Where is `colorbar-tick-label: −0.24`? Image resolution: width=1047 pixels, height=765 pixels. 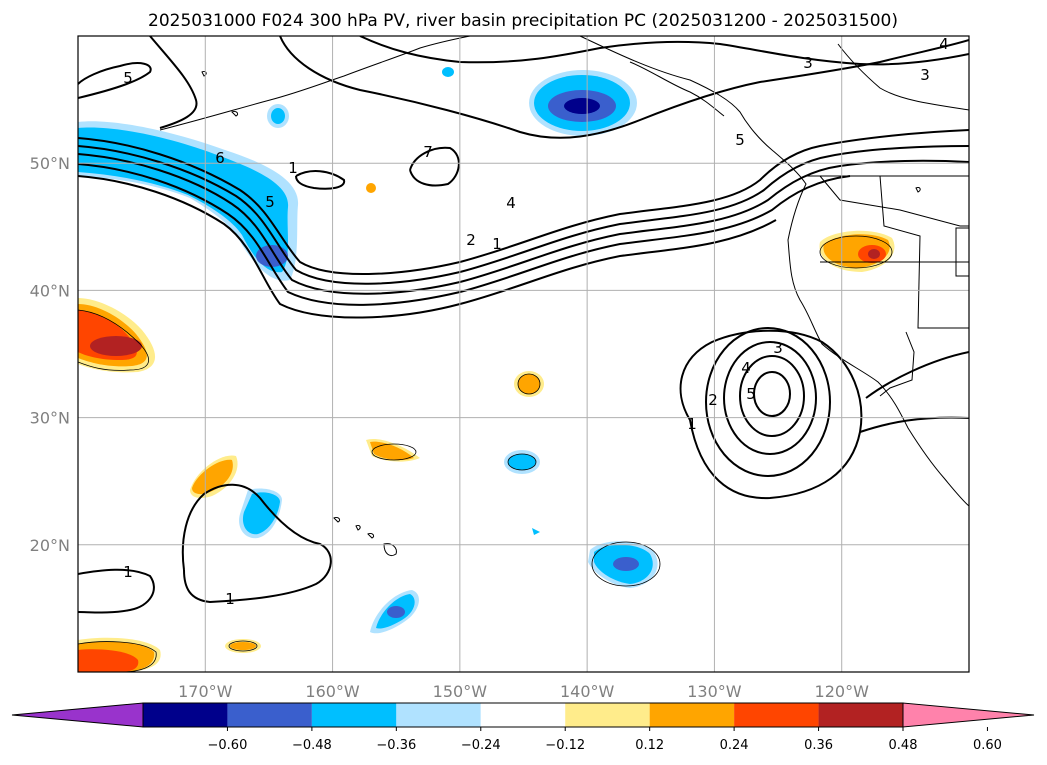
colorbar-tick-label: −0.24 is located at coordinates (481, 745).